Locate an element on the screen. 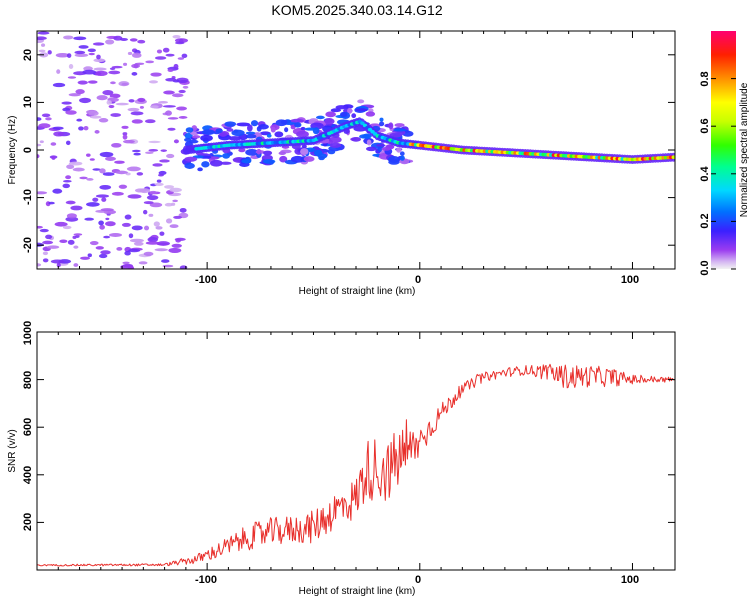  colorbar-gradient is located at coordinates (723, 150).